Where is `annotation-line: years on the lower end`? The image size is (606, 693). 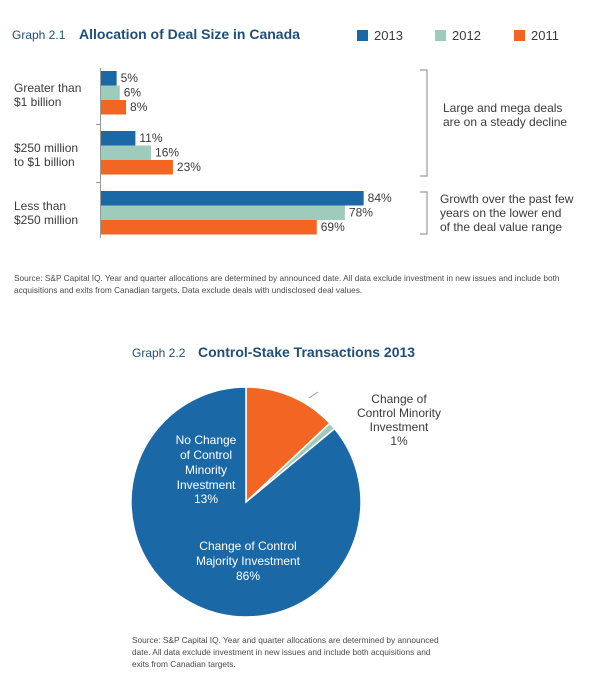
annotation-line: years on the lower end is located at coordinates (500, 213).